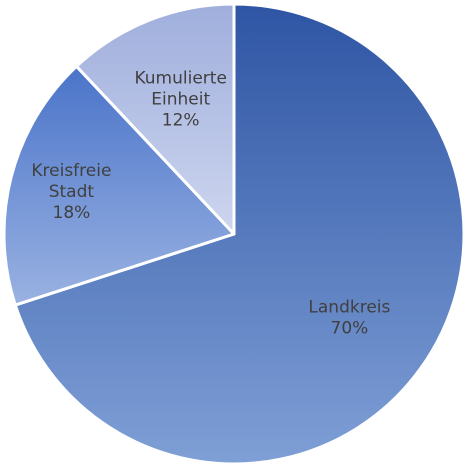 The height and width of the screenshot is (468, 468). Describe the element at coordinates (71, 171) in the screenshot. I see `slice-category-label: Kreisfreie` at that location.